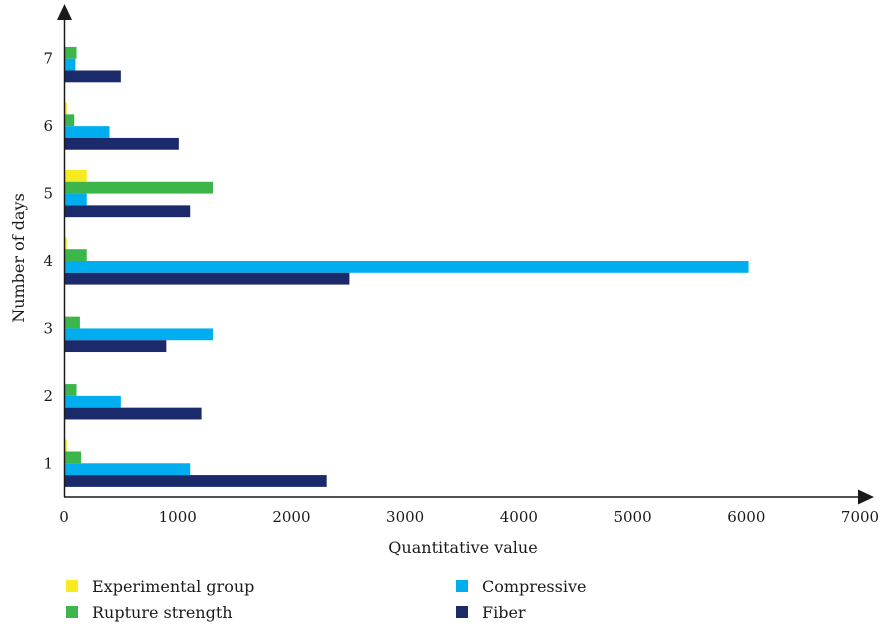 Image resolution: width=886 pixels, height=629 pixels. Describe the element at coordinates (75, 175) in the screenshot. I see `bar-day5-experimental-group` at that location.